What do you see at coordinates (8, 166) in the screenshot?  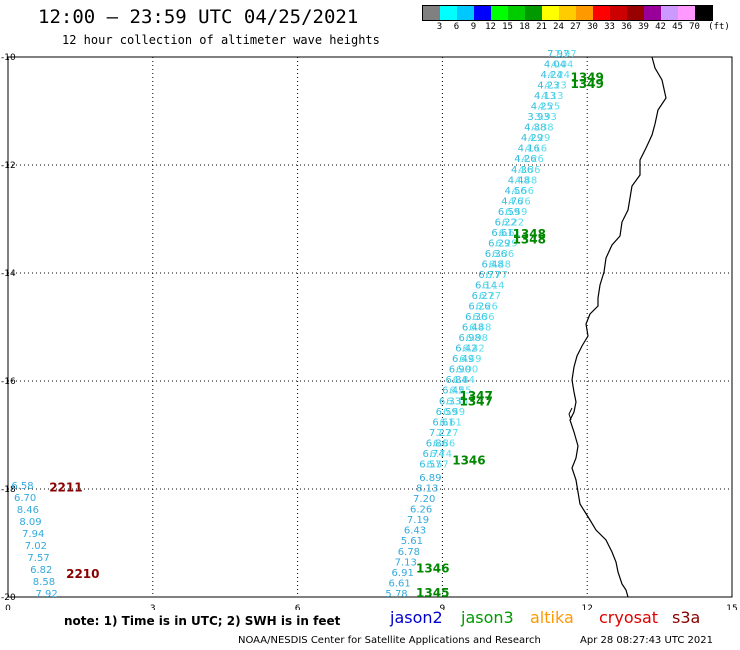 I see `y-tick-label: -12` at bounding box center [8, 166].